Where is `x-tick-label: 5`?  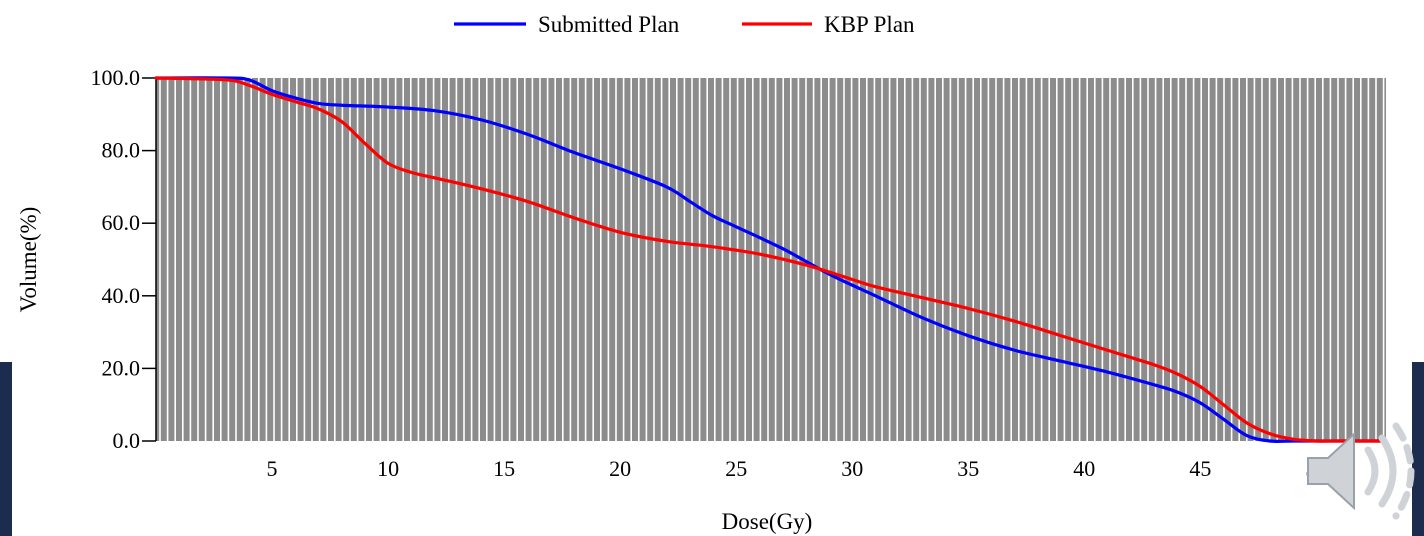
x-tick-label: 5 is located at coordinates (272, 468).